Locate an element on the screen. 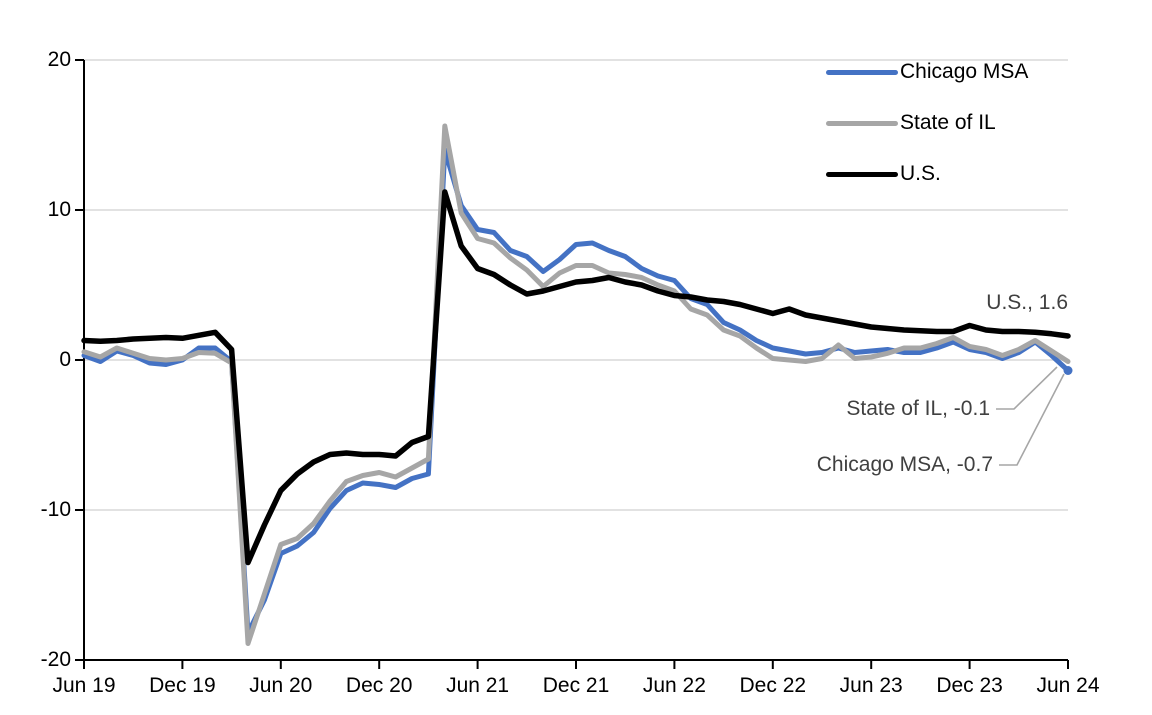 The height and width of the screenshot is (715, 1152). y-tick-label: 20 is located at coordinates (59, 59).